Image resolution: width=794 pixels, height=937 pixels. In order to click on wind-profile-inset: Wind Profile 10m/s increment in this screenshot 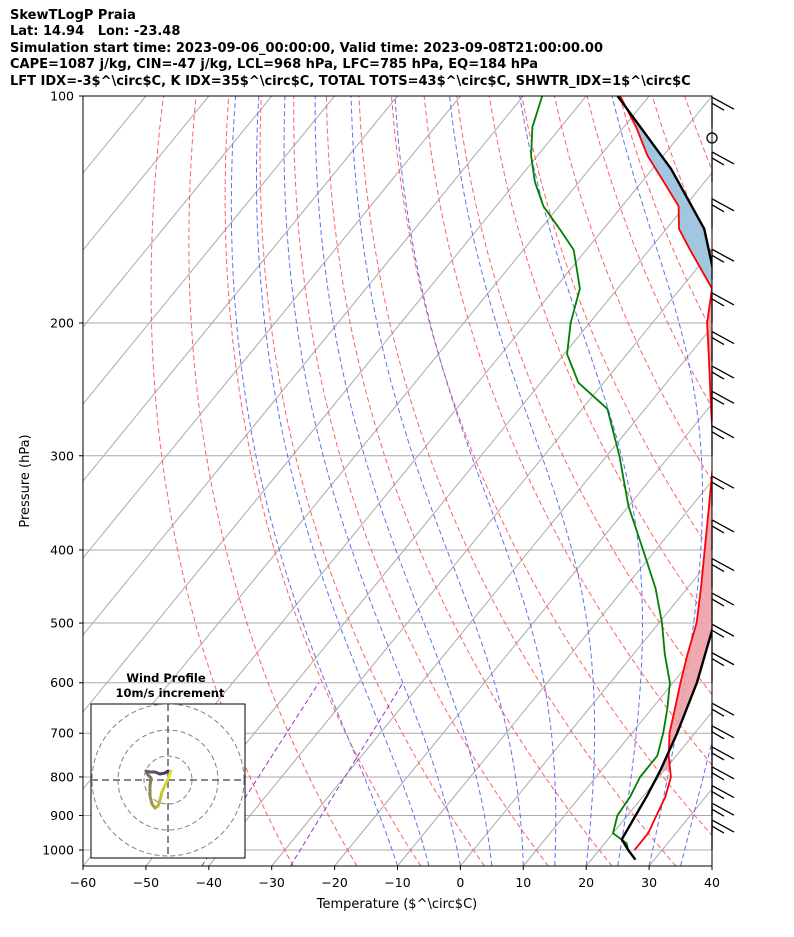, I will do `click(168, 765)`.